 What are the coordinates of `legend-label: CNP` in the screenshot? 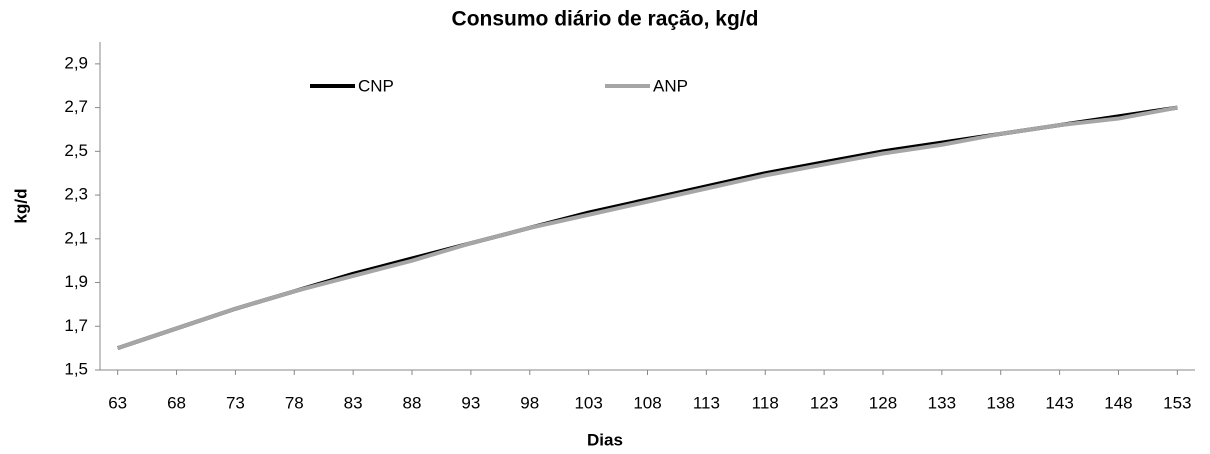 It's located at (376, 85).